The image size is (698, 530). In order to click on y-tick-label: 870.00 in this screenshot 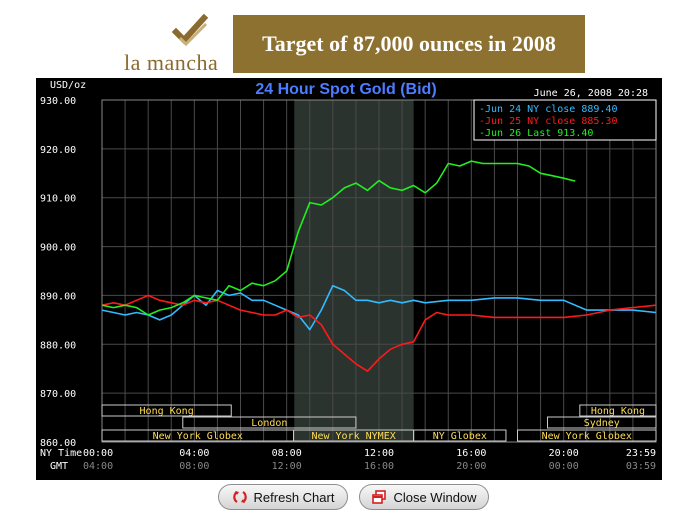, I will do `click(58, 394)`.